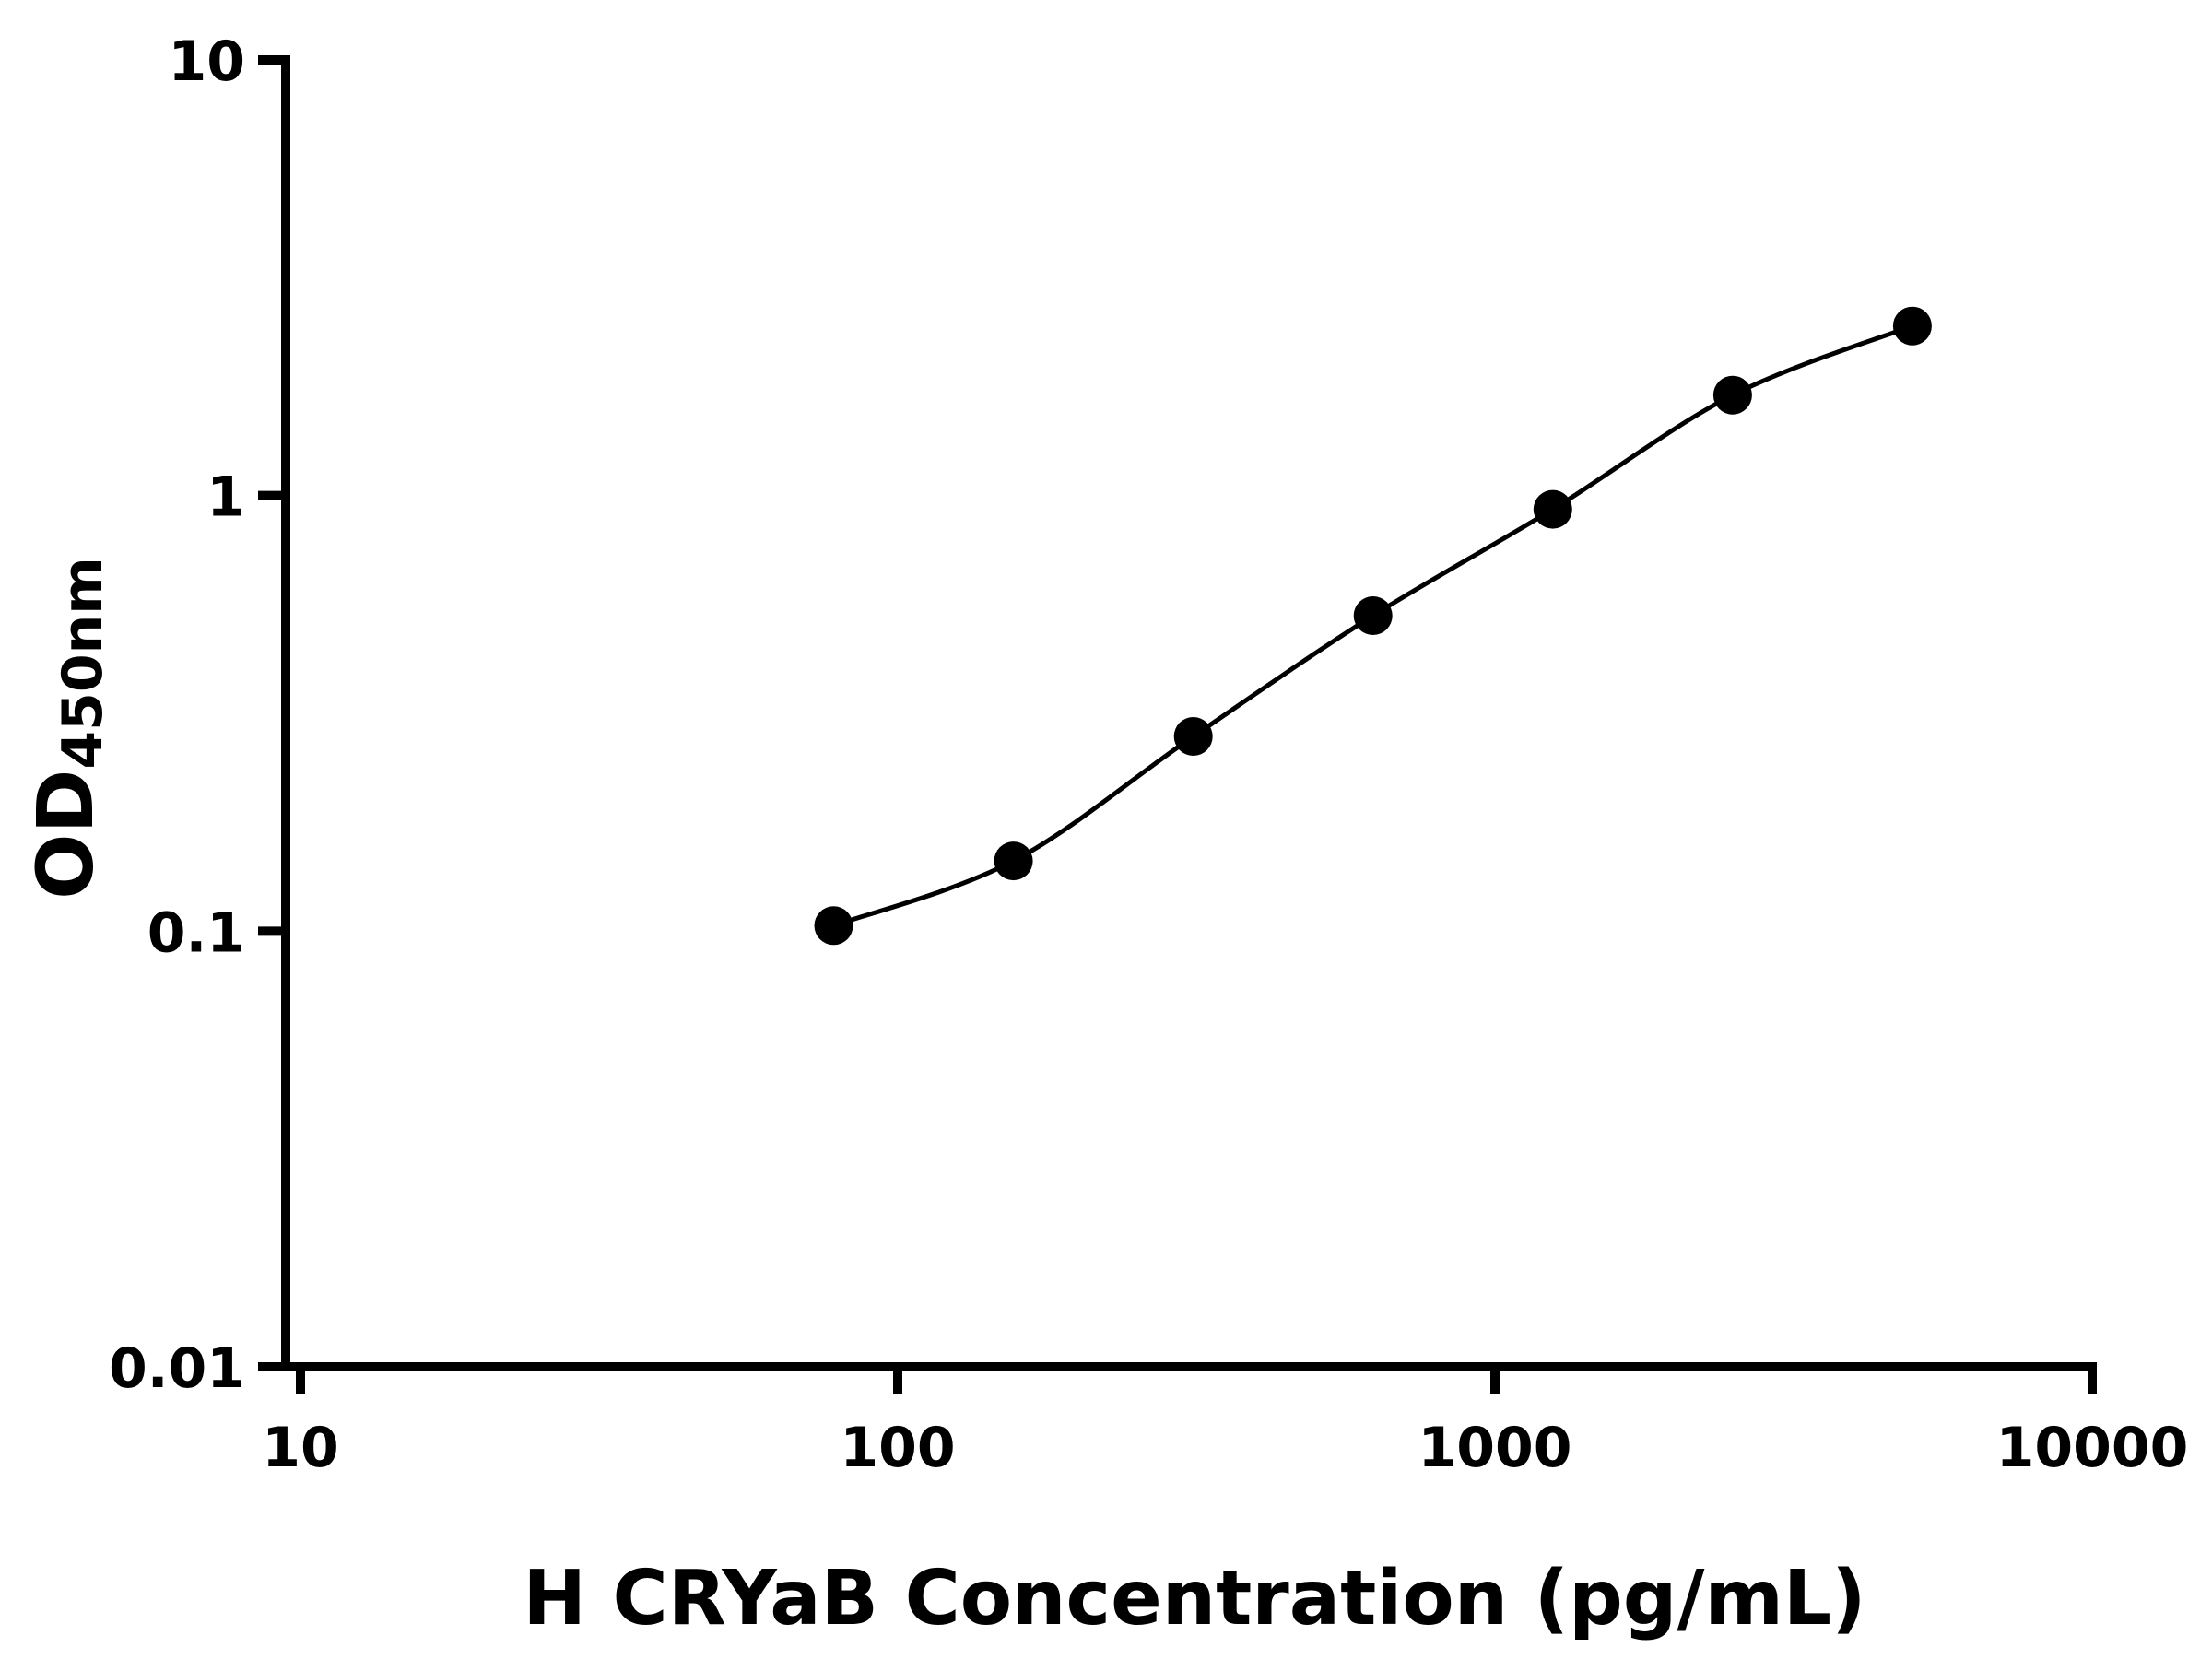 This screenshot has width=2212, height=1659. I want to click on y-axis-title-main: OD, so click(65, 835).